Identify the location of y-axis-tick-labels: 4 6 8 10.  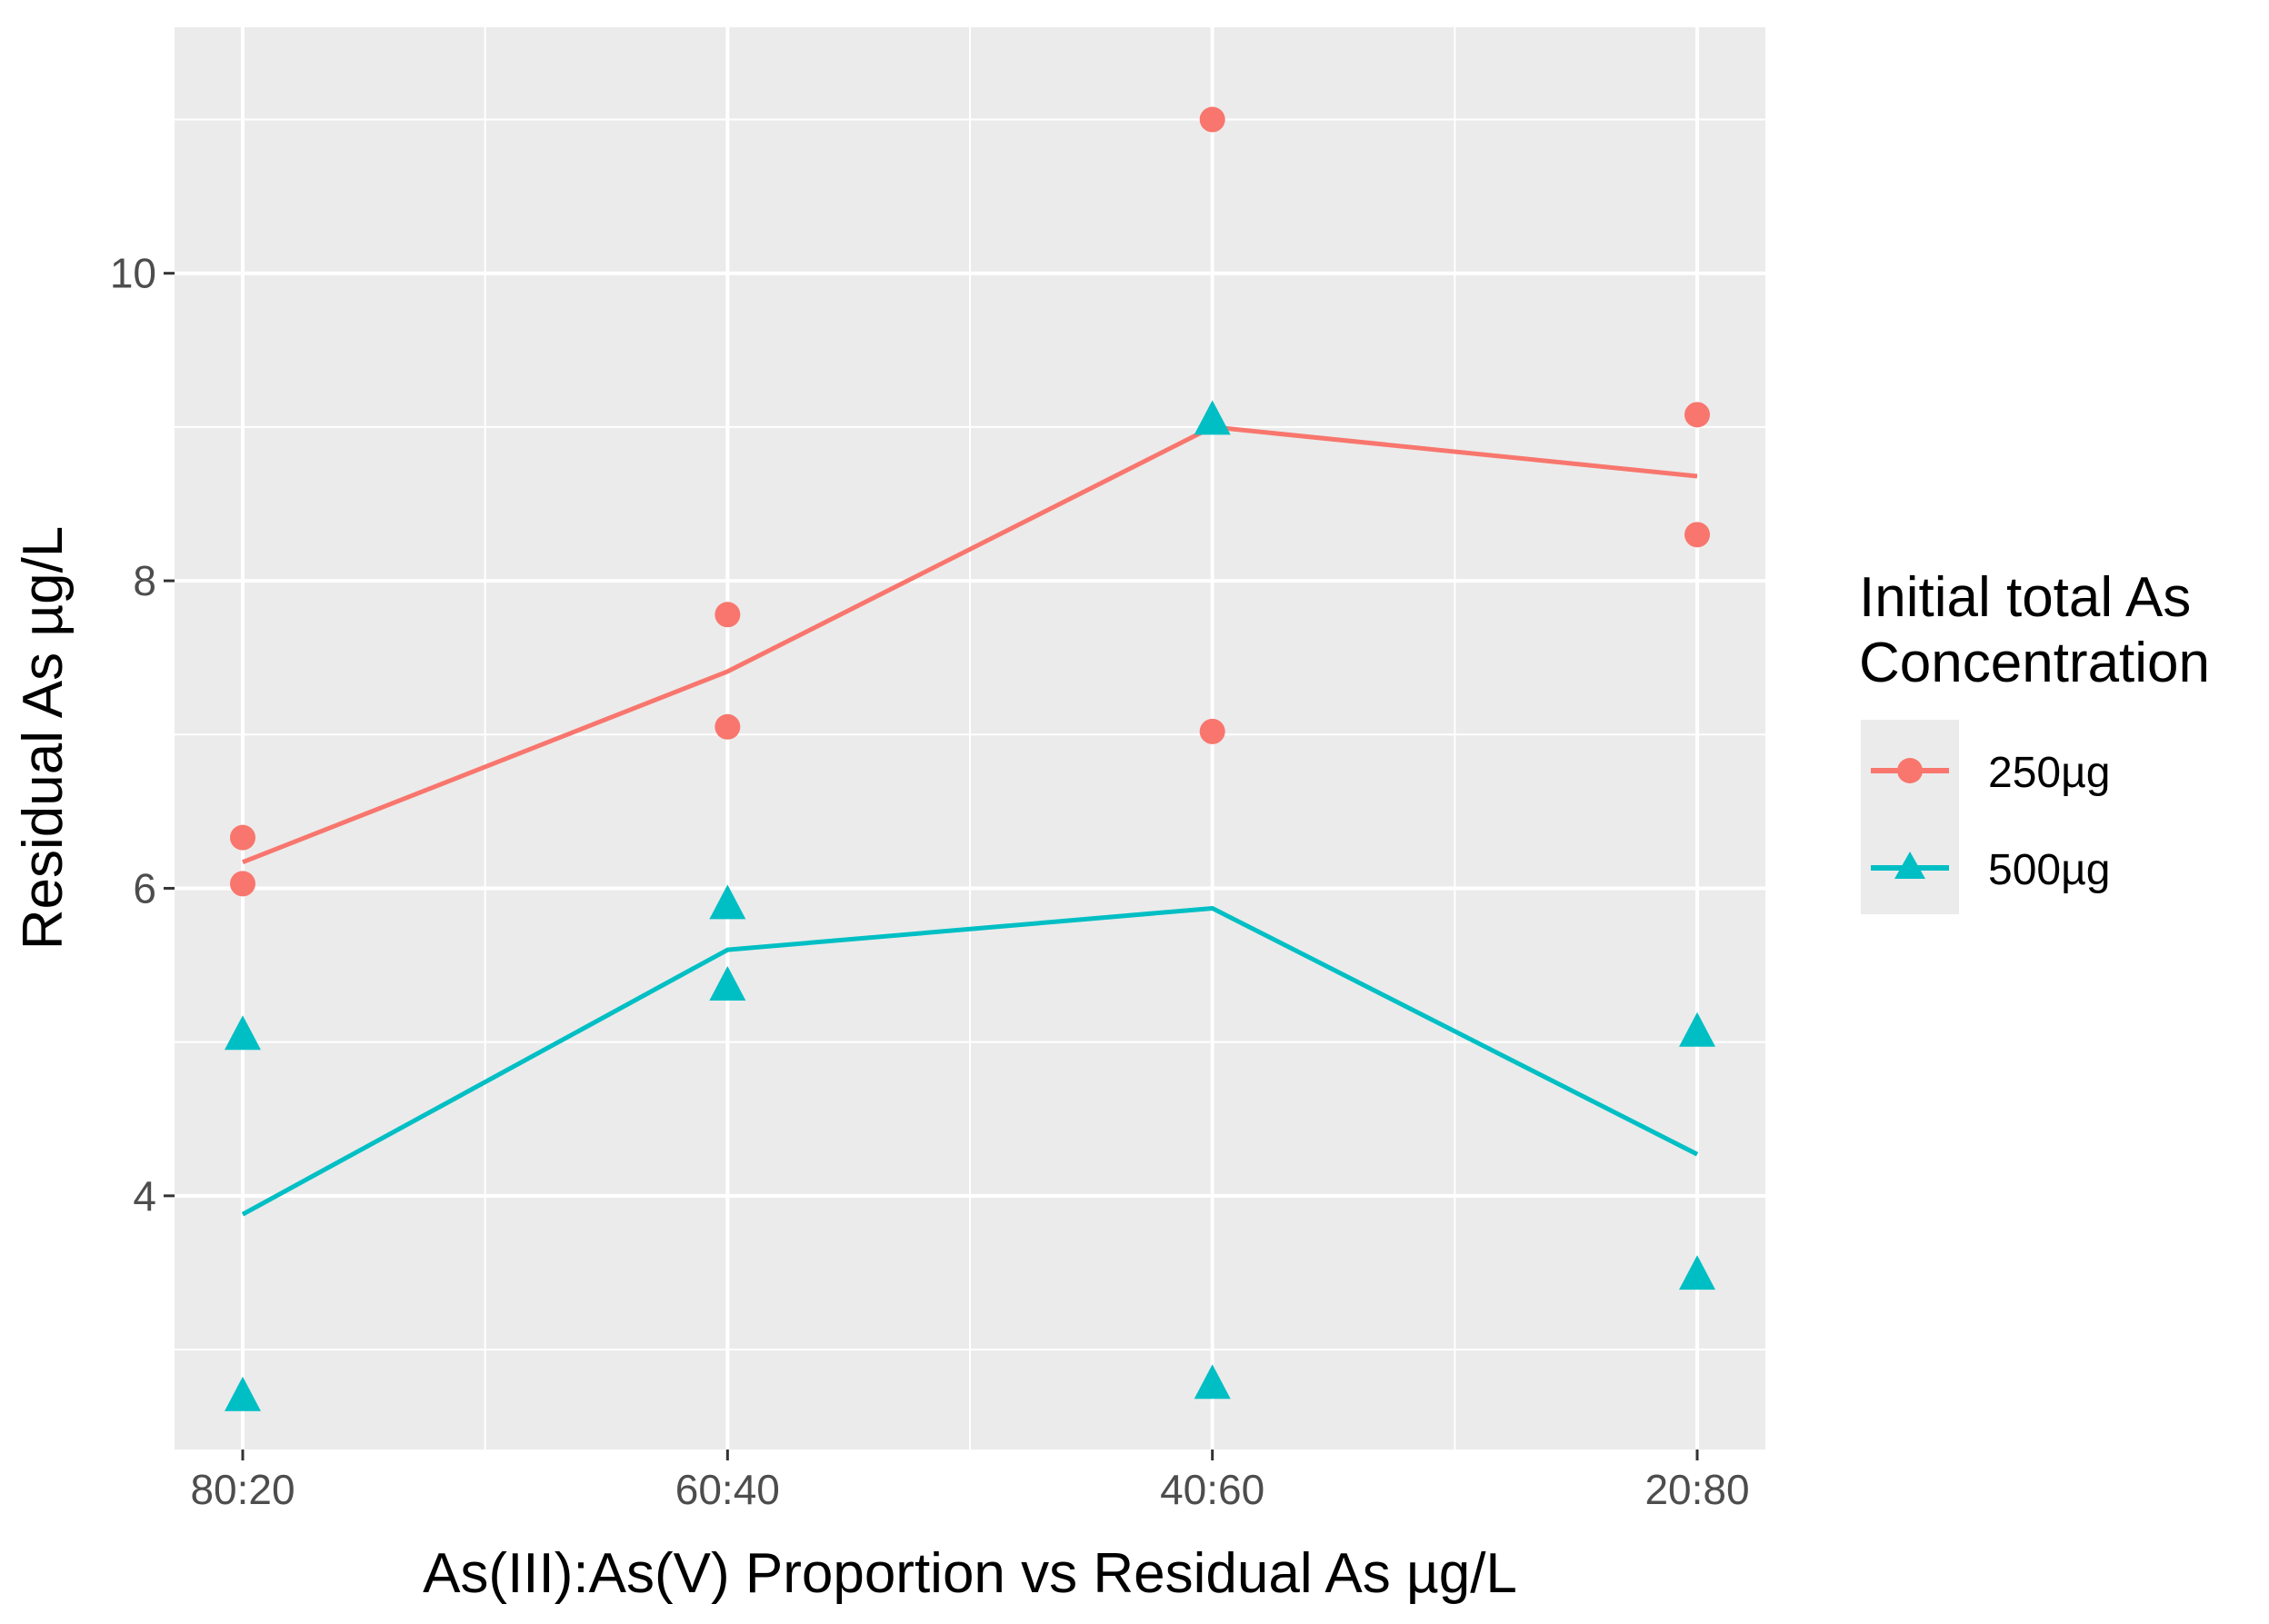
(133, 735).